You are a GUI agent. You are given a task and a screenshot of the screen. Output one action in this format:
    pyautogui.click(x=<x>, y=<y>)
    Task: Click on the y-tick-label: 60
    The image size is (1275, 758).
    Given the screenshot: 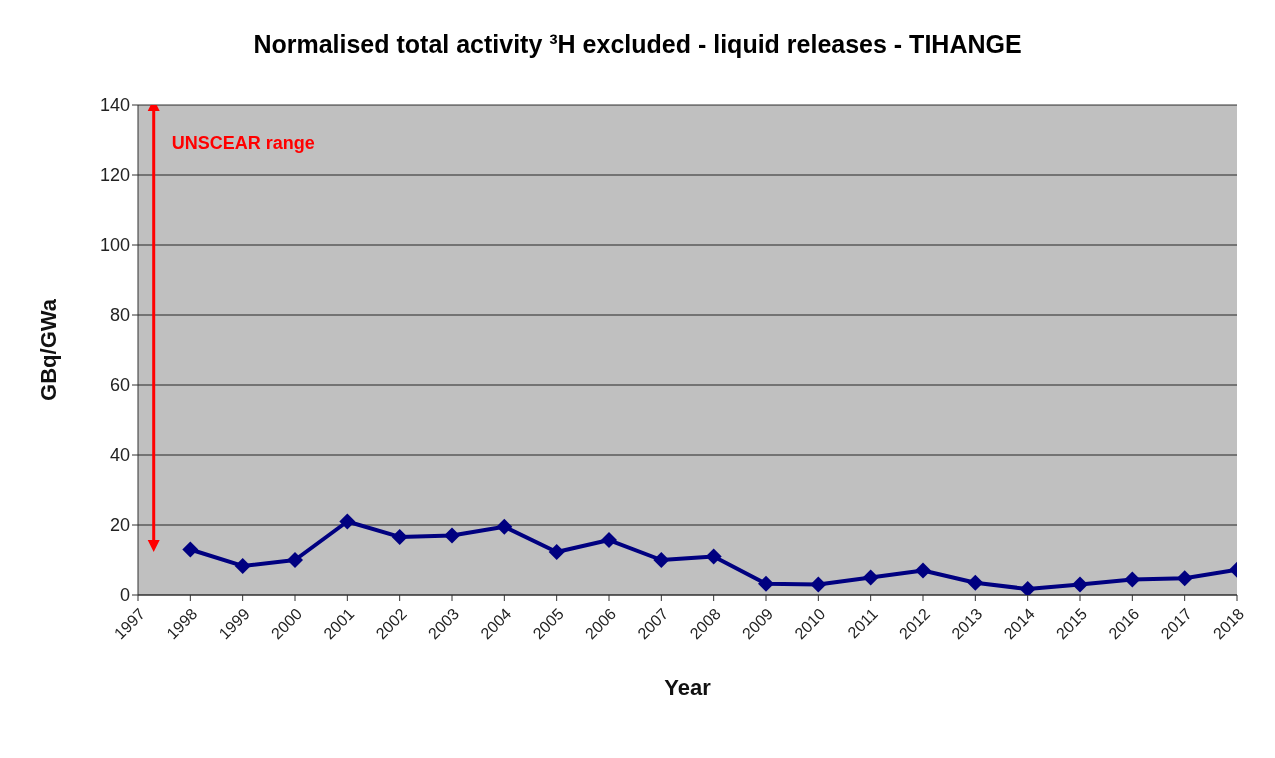 What is the action you would take?
    pyautogui.click(x=119, y=385)
    